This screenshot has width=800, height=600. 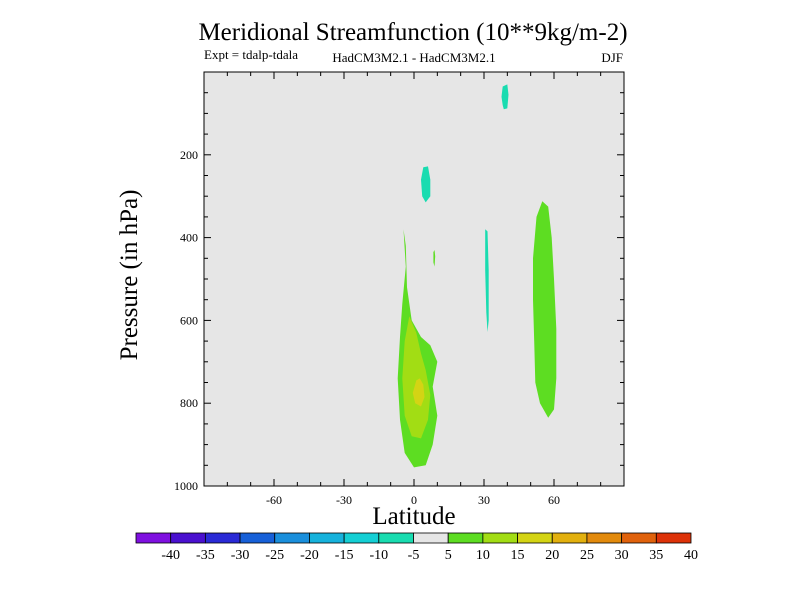 I want to click on colorbar-label: 35, so click(x=656, y=555).